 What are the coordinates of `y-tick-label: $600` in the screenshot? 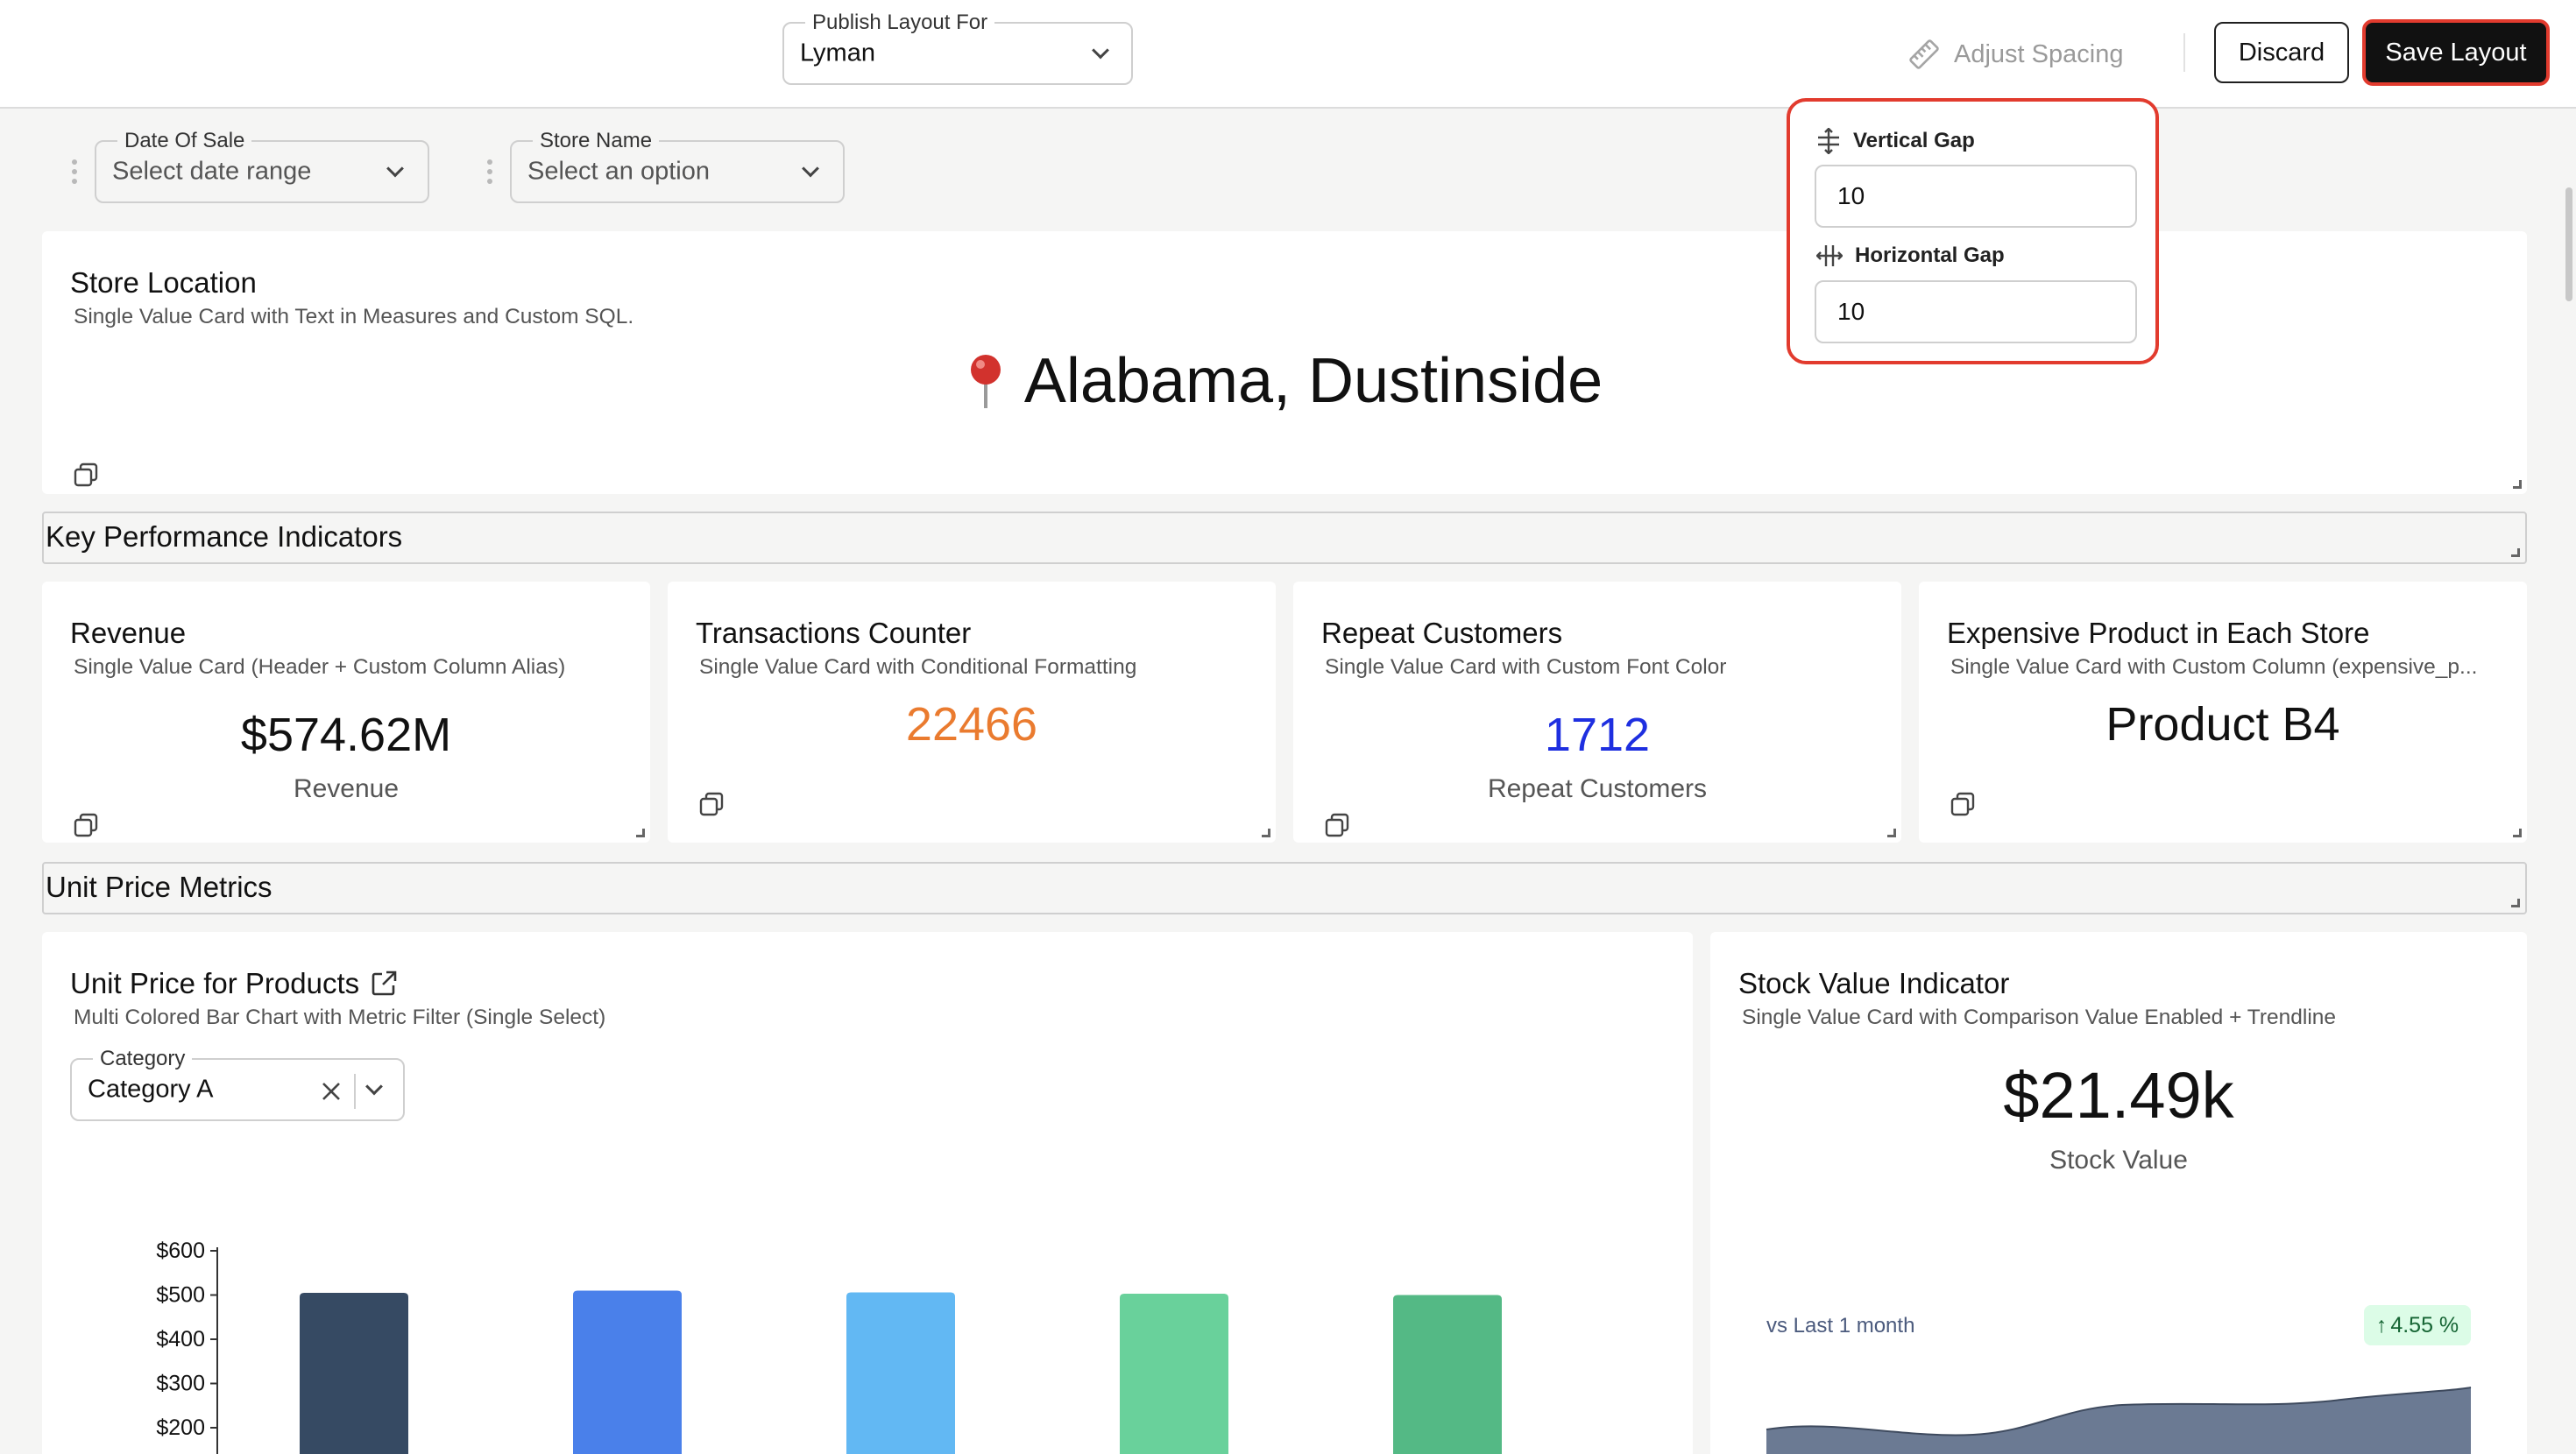 It's located at (180, 1251).